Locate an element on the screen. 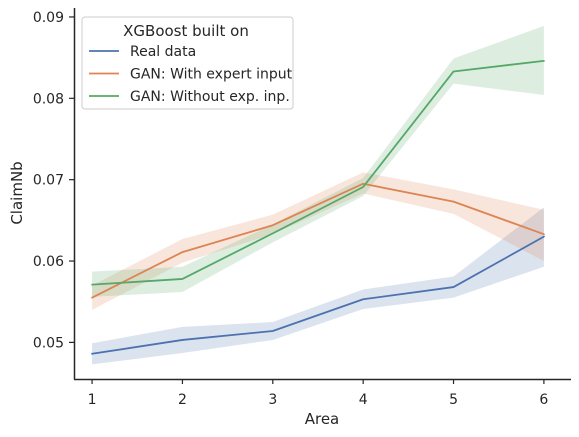 The image size is (579, 437). y-tick-label: 0.06 is located at coordinates (48, 262).